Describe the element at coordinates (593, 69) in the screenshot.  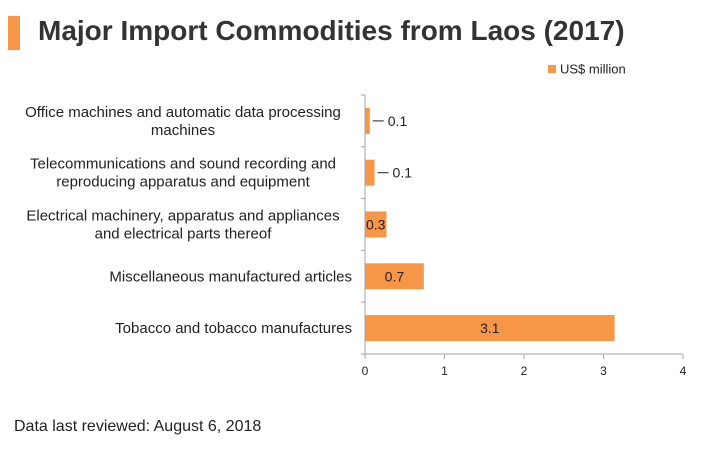
I see `legend-label: US$ million` at that location.